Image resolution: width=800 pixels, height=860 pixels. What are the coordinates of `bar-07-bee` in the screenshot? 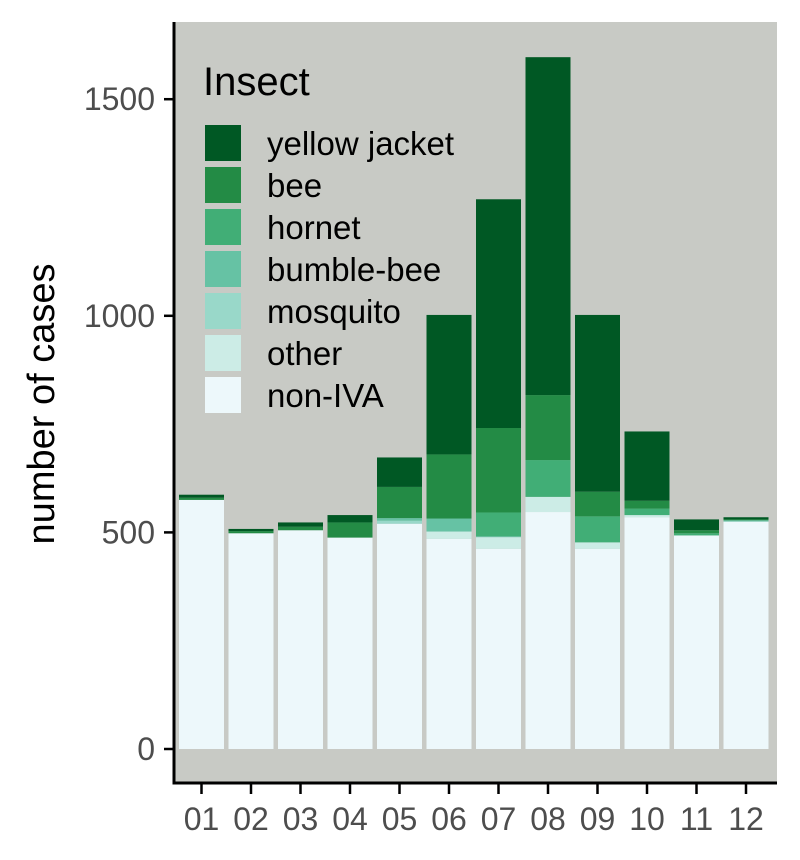 It's located at (498, 470).